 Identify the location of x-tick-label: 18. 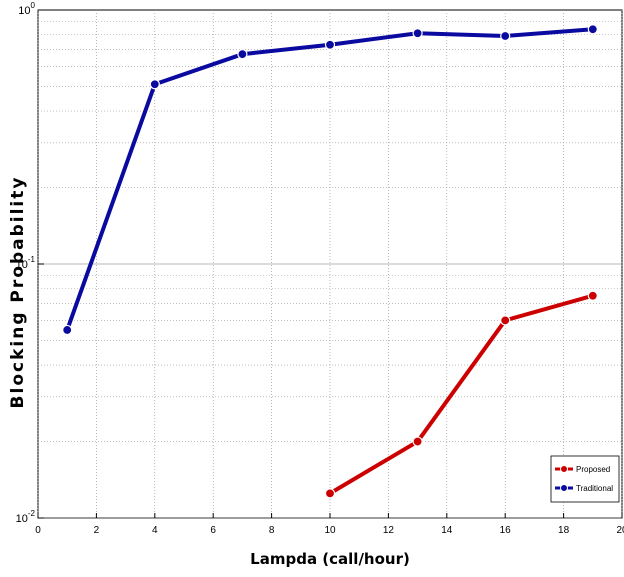
(564, 530).